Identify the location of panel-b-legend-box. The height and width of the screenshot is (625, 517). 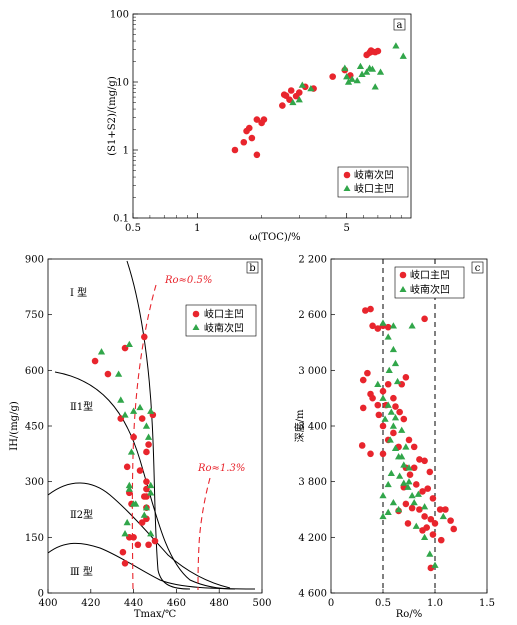
(221, 320).